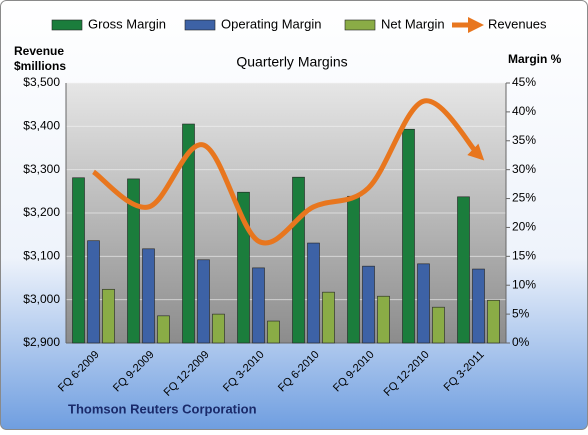  I want to click on chart-title: Quarterly Margins, so click(291, 62).